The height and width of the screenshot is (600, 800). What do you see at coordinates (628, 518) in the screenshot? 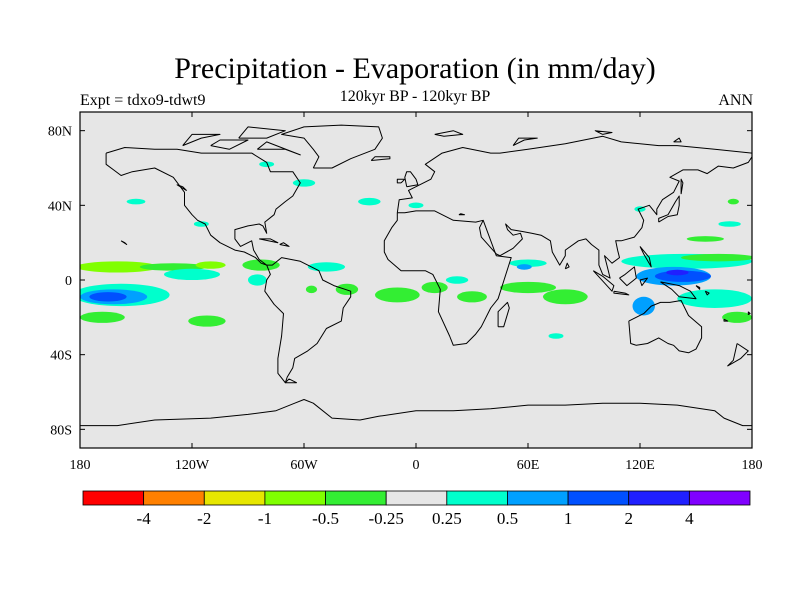
I see `colorbar-label: 2` at bounding box center [628, 518].